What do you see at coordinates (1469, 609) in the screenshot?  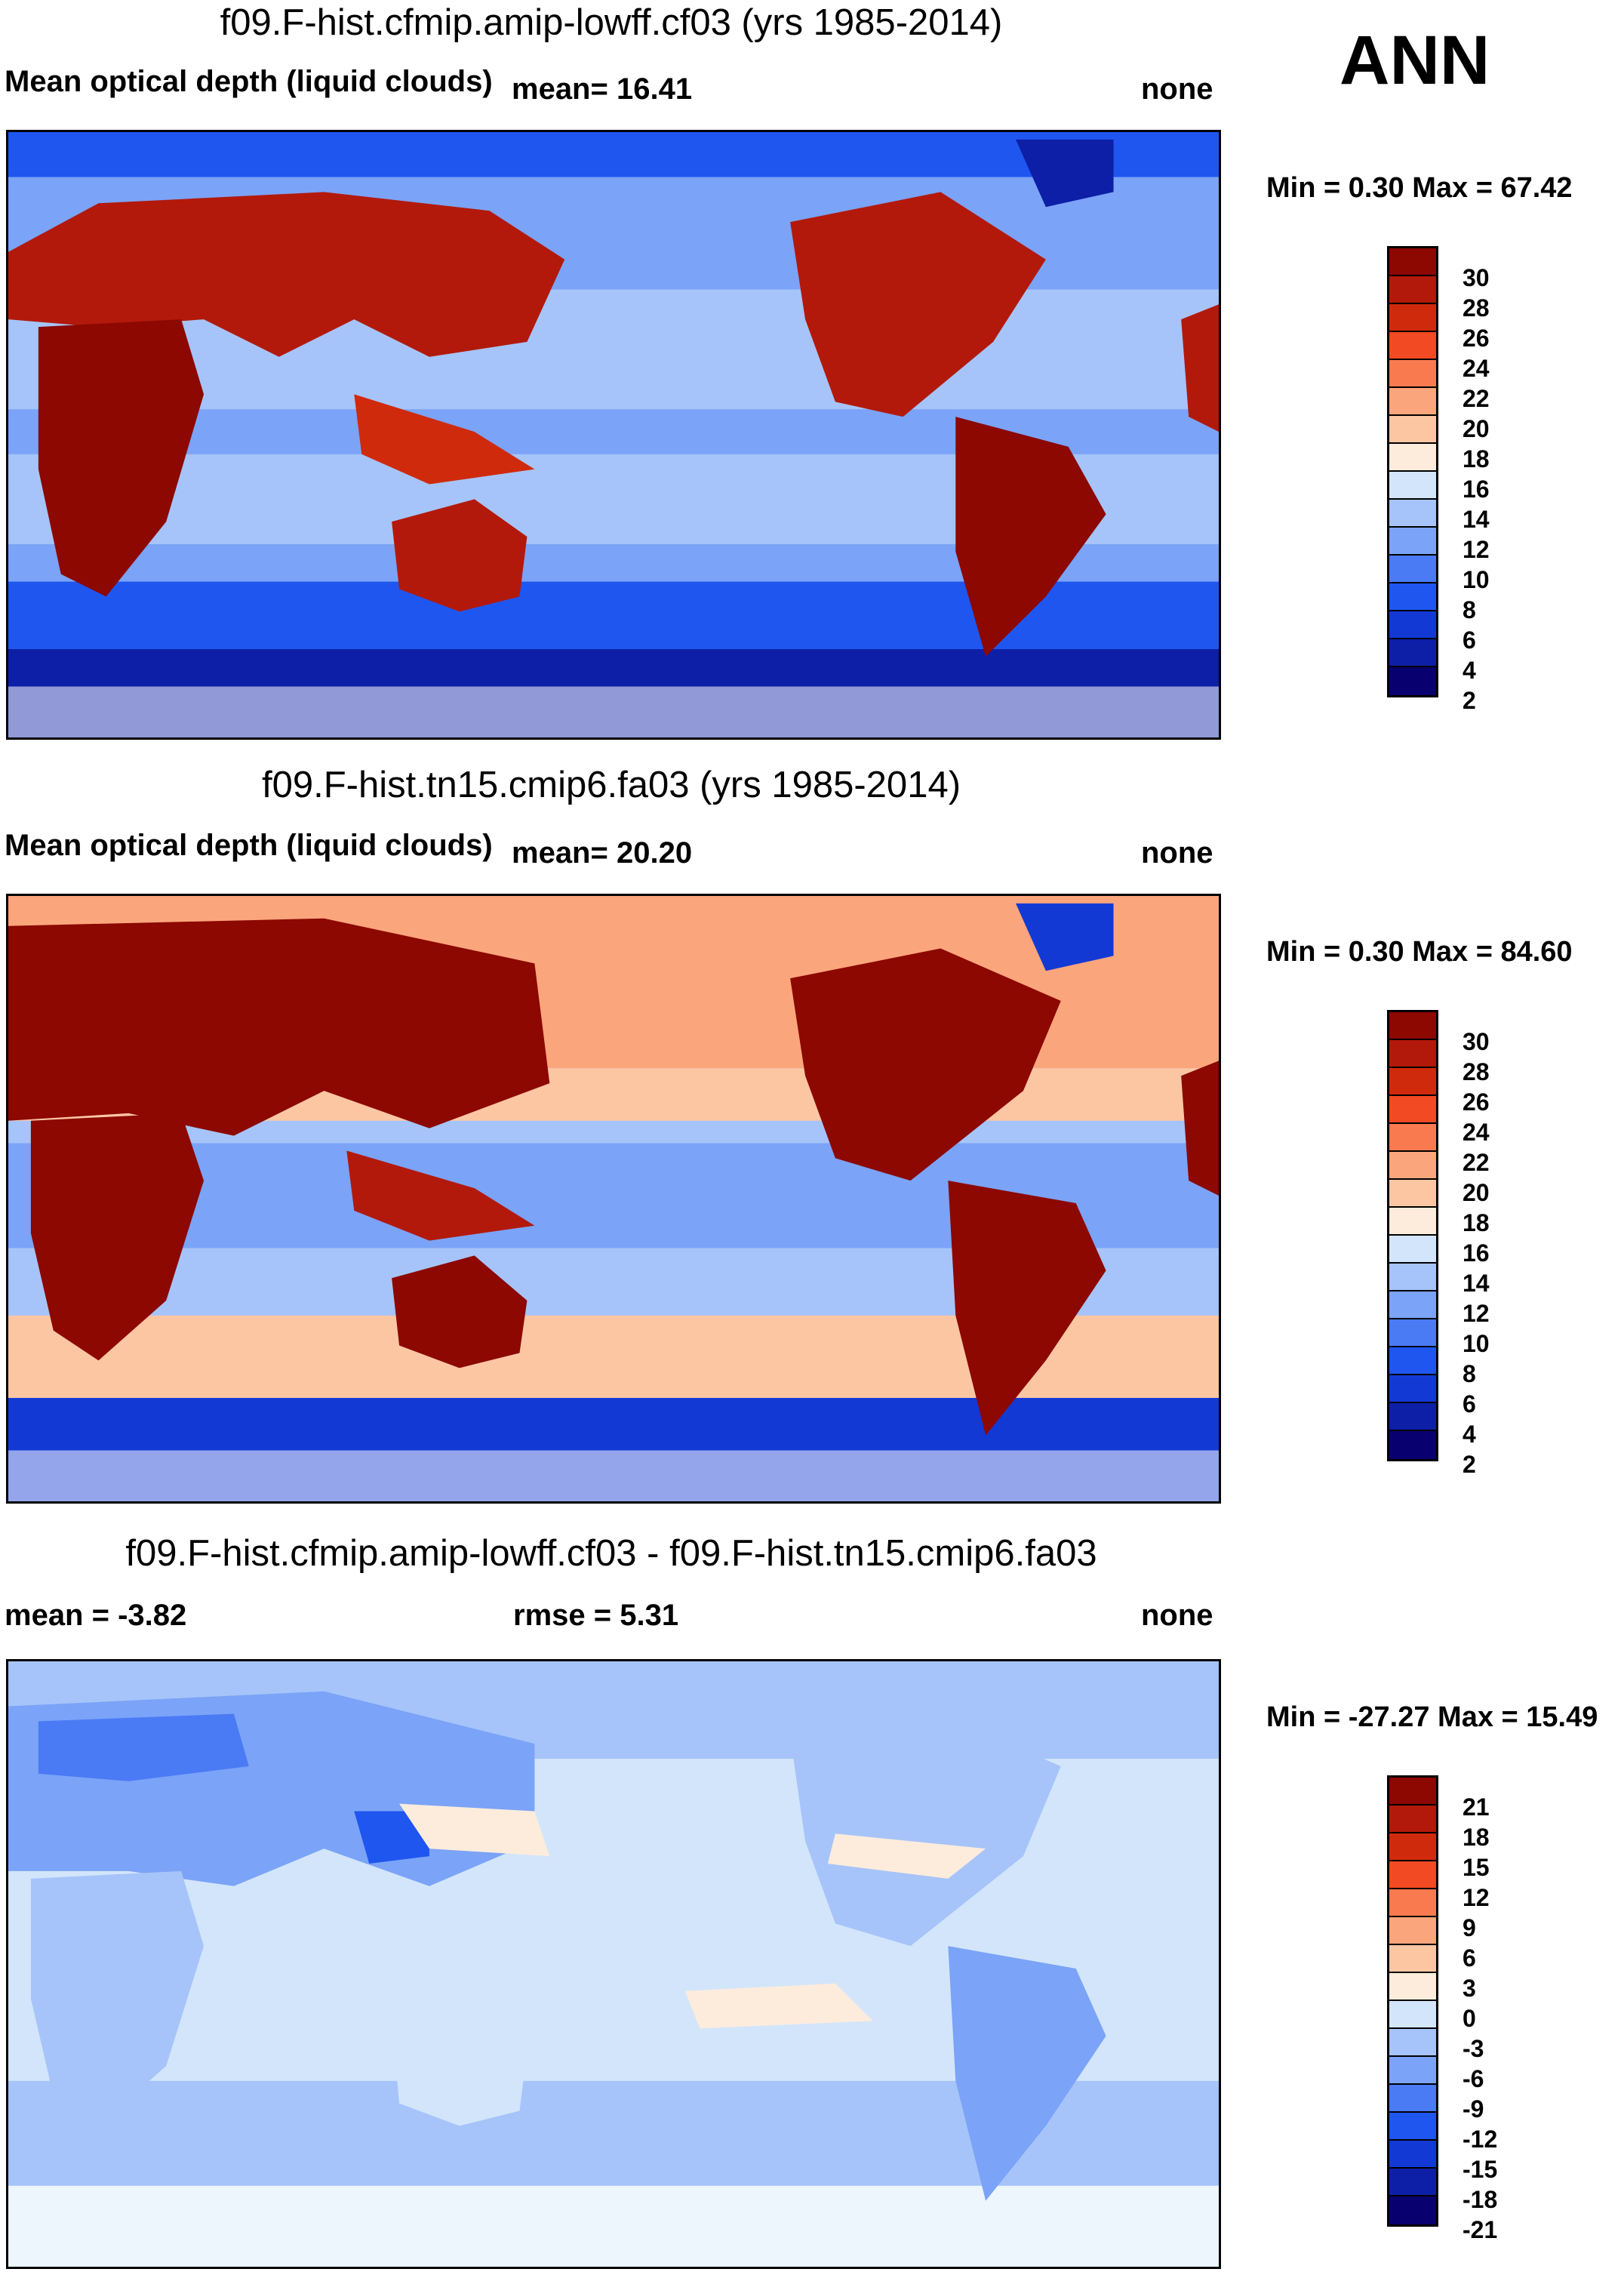 I see `panel-1-tick: 8` at bounding box center [1469, 609].